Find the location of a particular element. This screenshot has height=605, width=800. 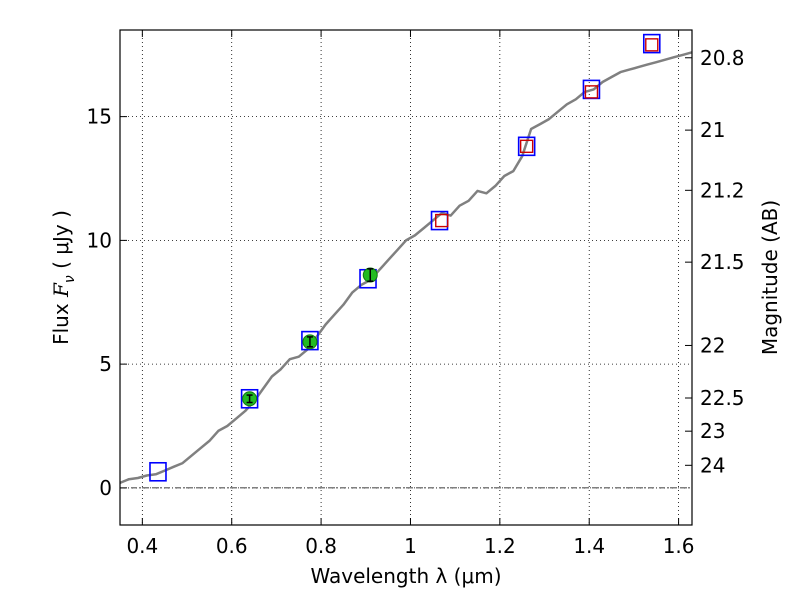

y-axis-title-symbol: F is located at coordinates (61, 290).